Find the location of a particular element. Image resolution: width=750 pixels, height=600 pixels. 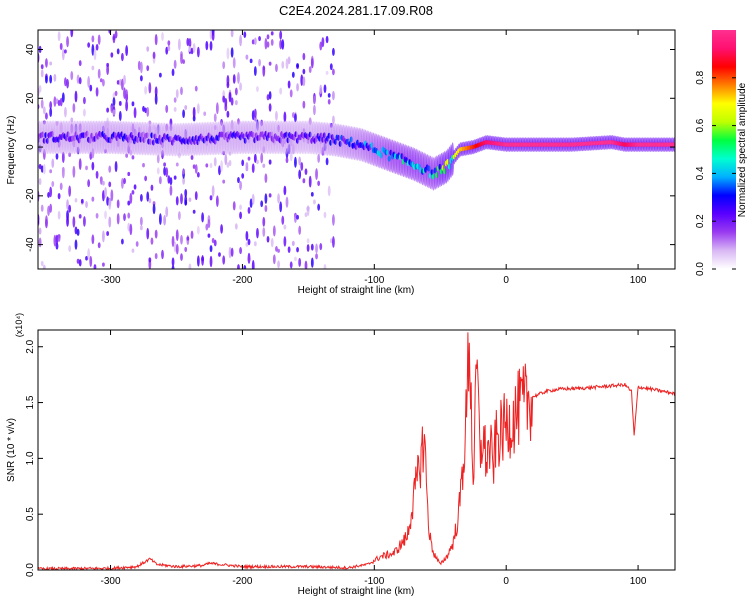

spectrogram-x-label: Height of straight line (km) is located at coordinates (356, 290).